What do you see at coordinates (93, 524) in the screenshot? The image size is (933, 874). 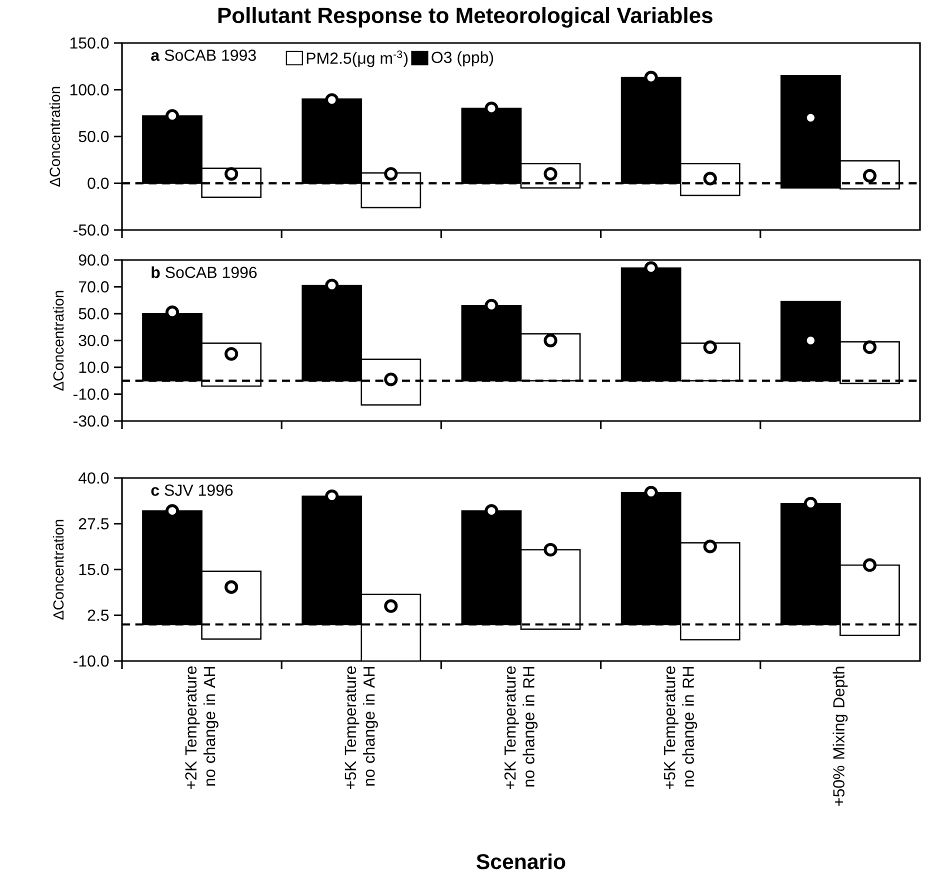 I see `y-tick-label: 27.5` at bounding box center [93, 524].